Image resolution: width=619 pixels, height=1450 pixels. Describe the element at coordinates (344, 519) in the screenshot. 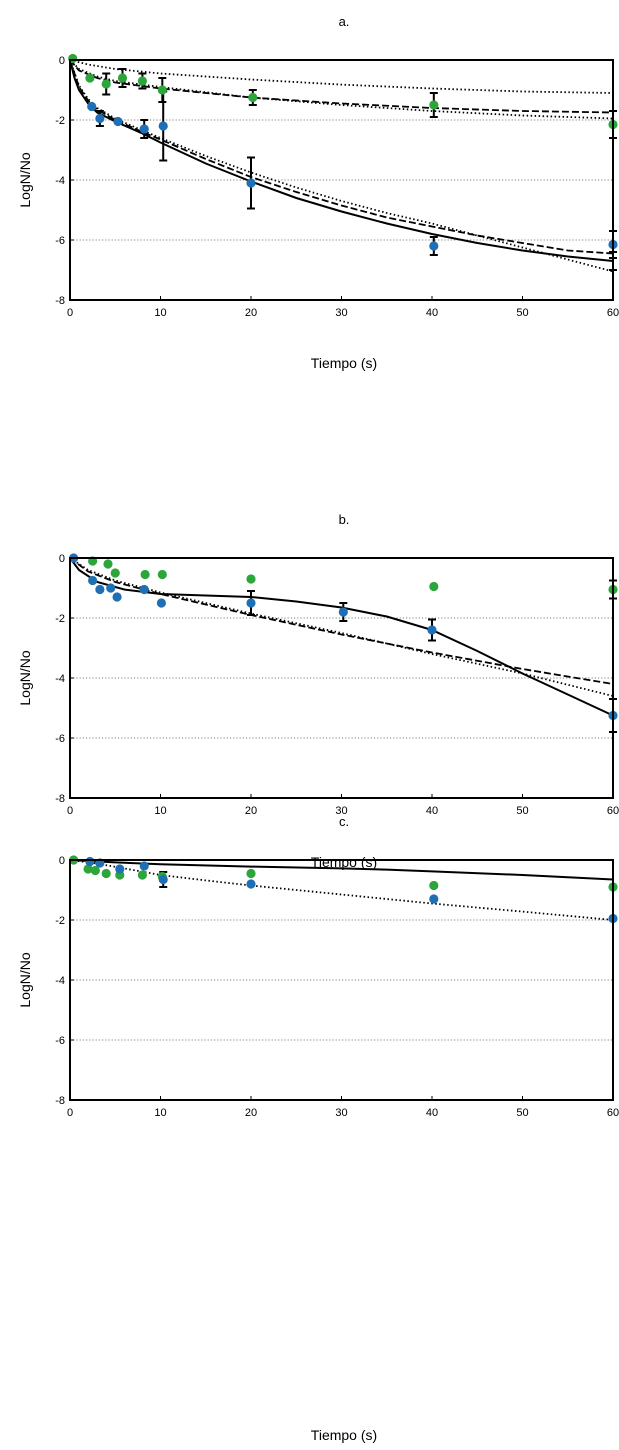

I see `panel-title: b.` at that location.